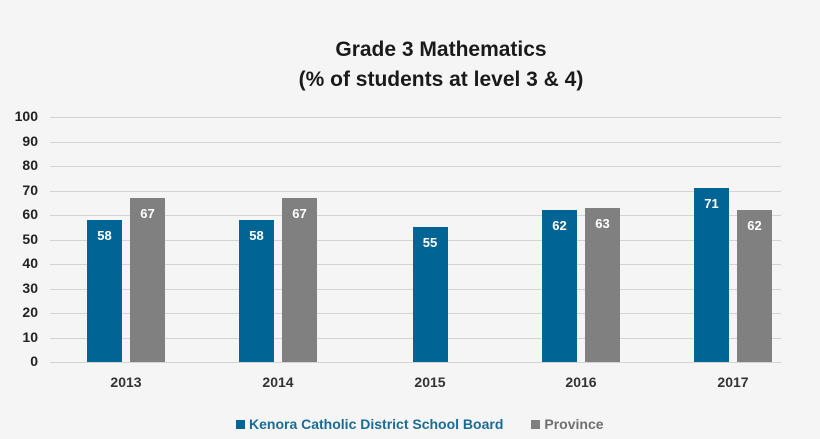  I want to click on y-tick-label: 80, so click(30, 165).